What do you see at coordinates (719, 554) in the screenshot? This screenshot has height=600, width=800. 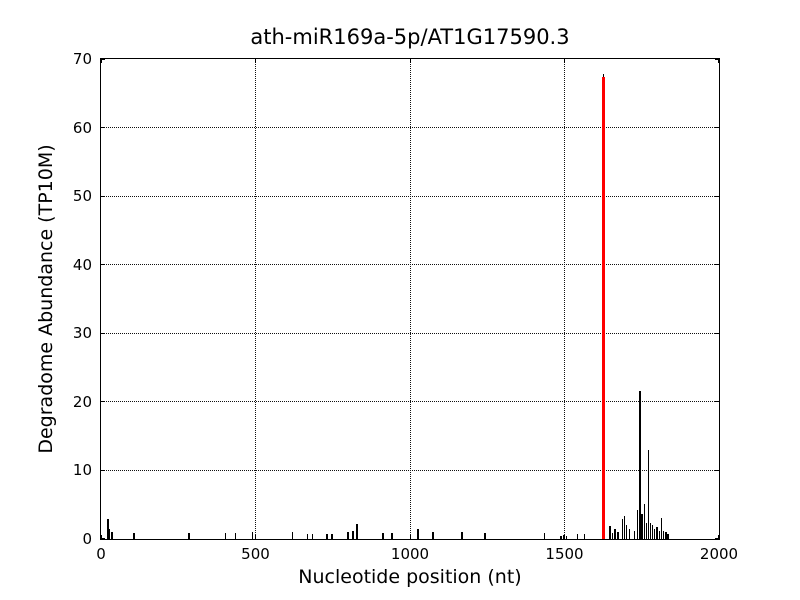 I see `x-tick-label: 2000` at bounding box center [719, 554].